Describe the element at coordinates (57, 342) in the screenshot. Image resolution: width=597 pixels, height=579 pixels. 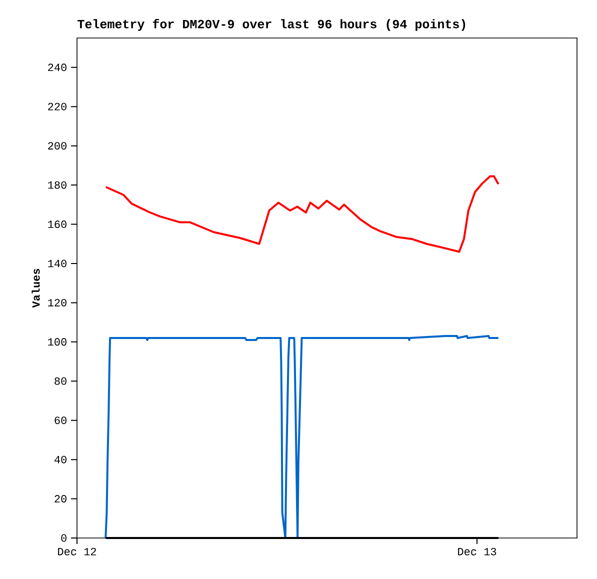
I see `y-tick-label: 100` at that location.